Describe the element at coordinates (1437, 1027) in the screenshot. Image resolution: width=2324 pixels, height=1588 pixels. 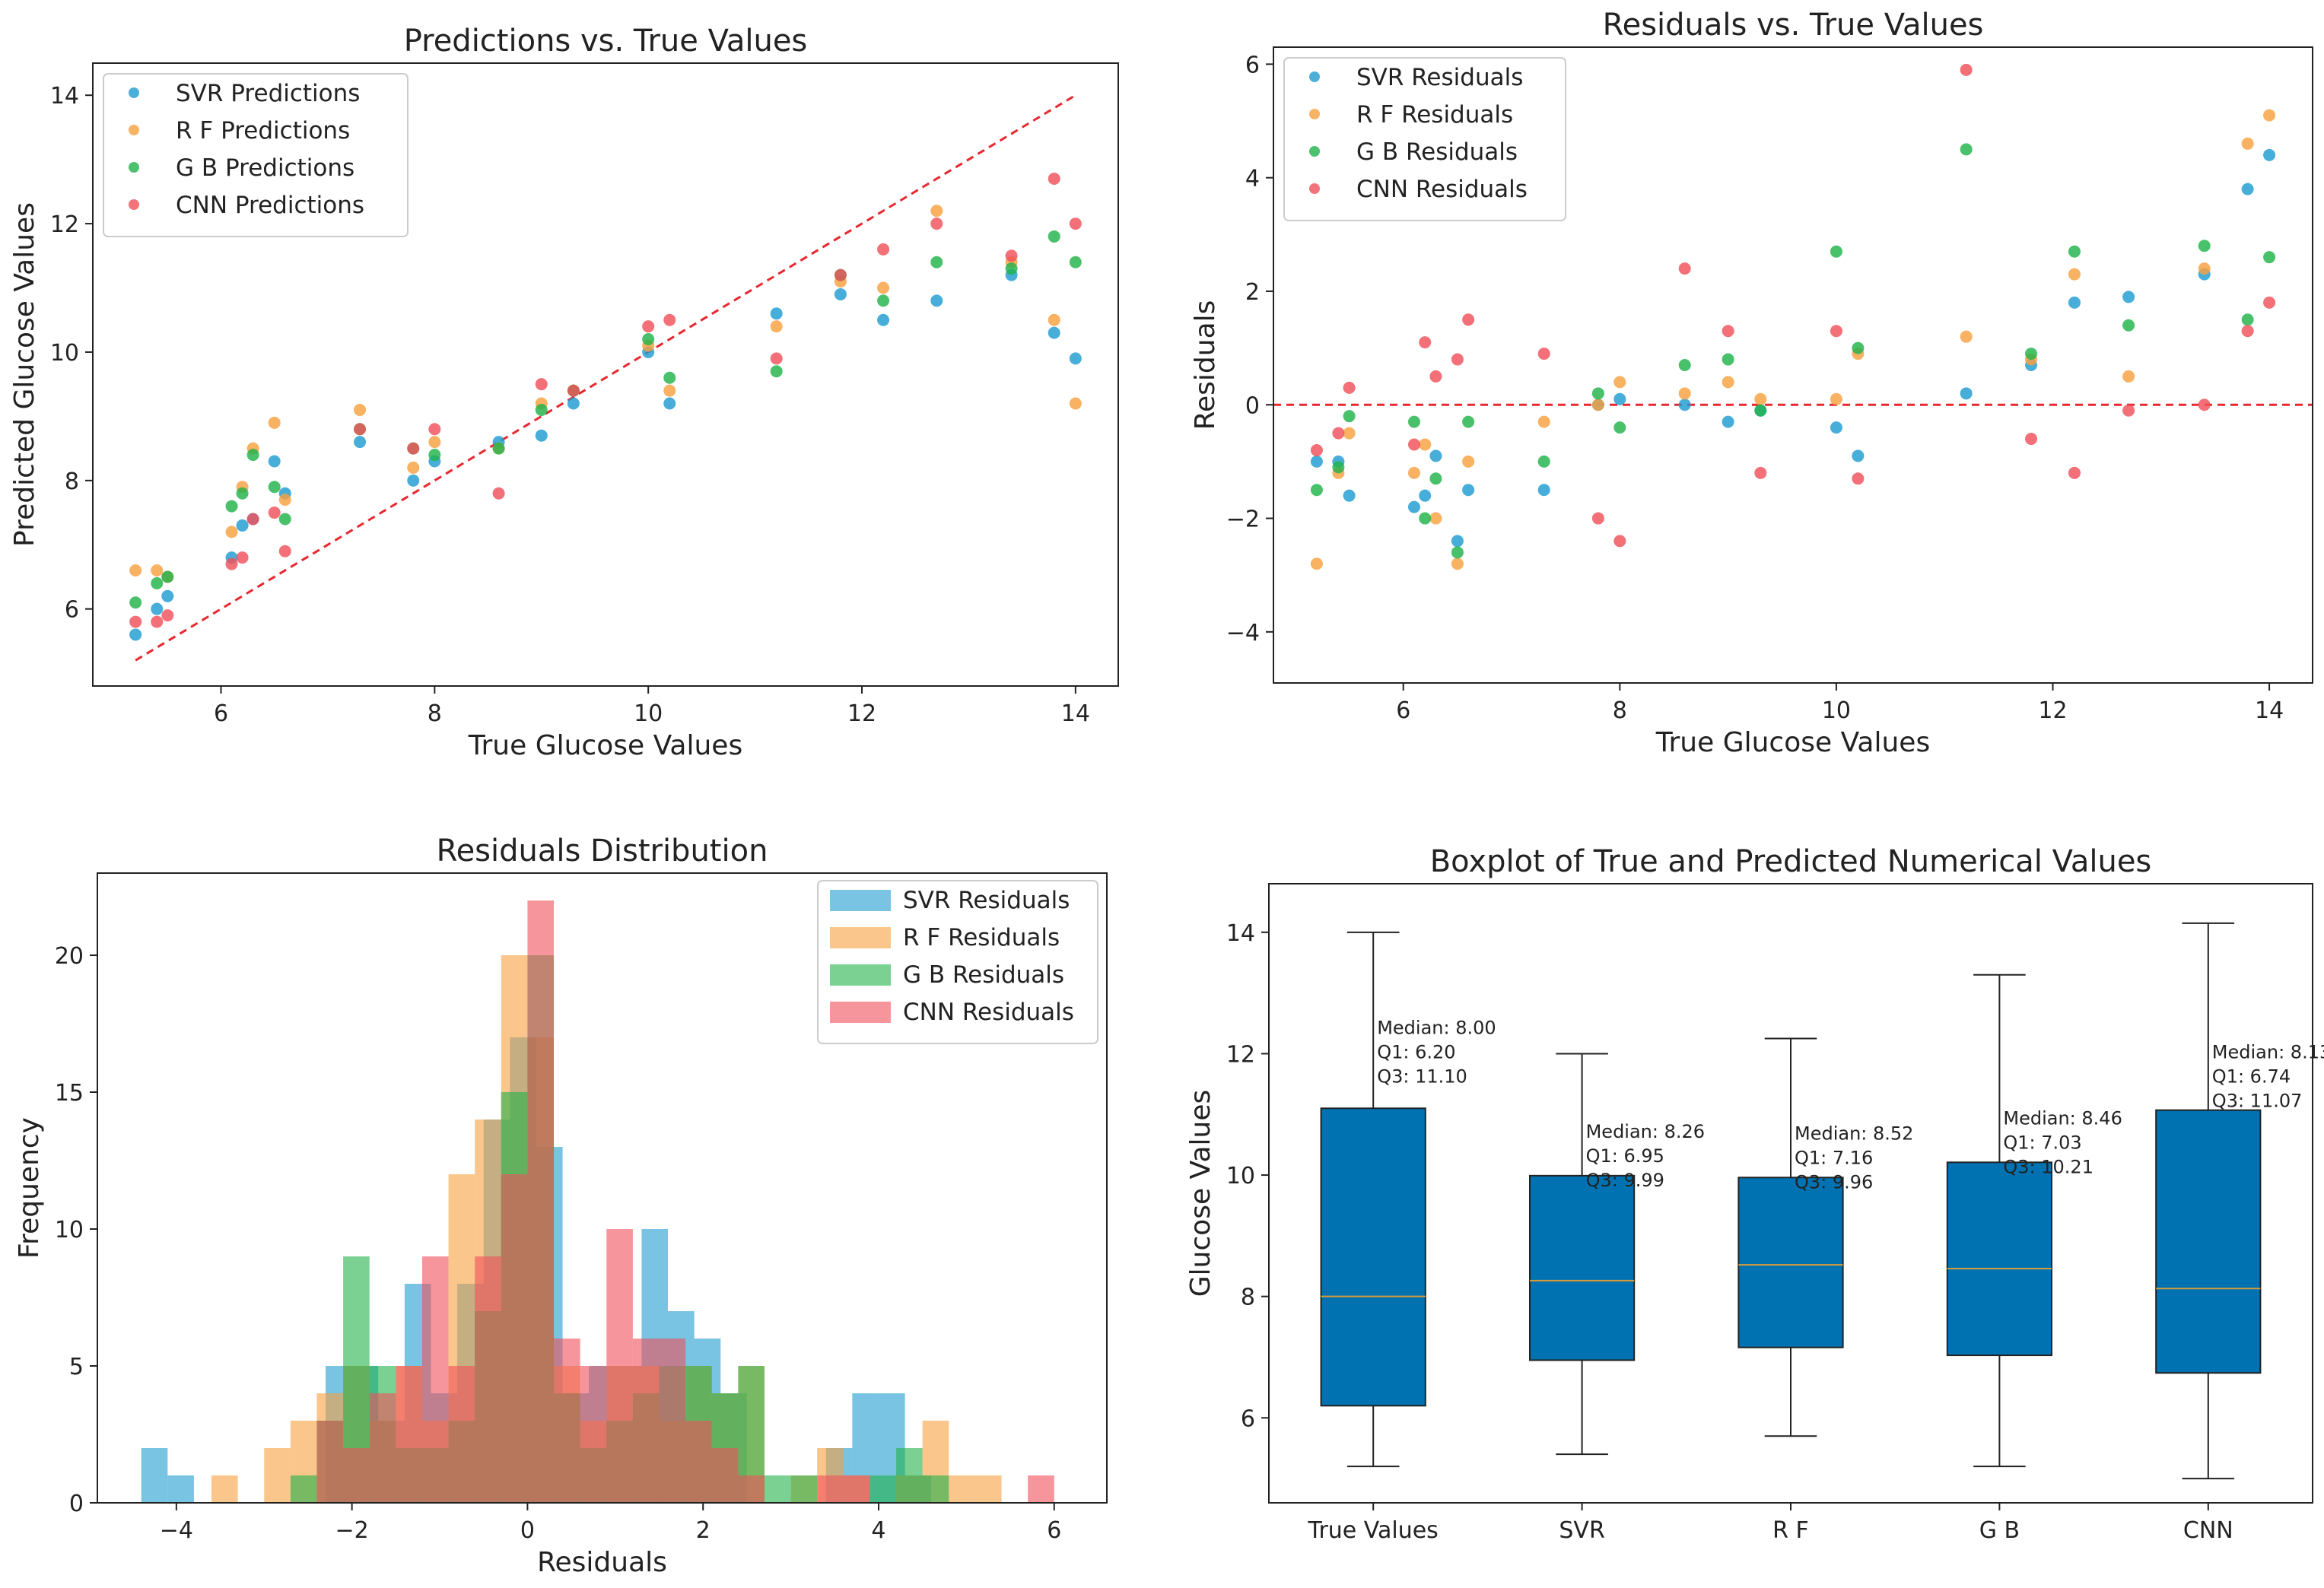
I see `box-annotation: Median: 8.00` at that location.